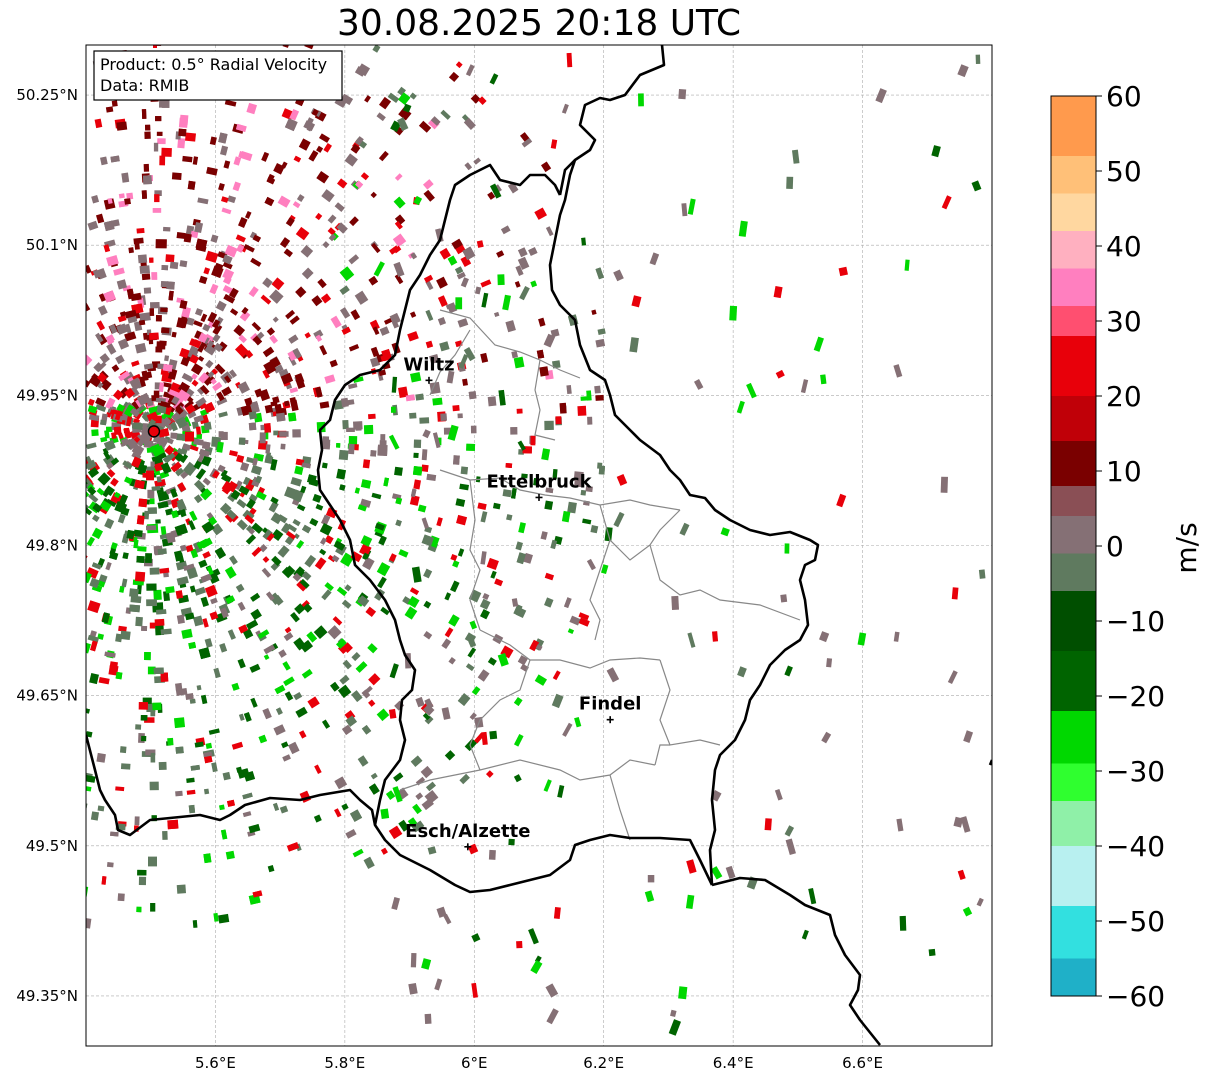 Image resolution: width=1207 pixels, height=1081 pixels. Describe the element at coordinates (1124, 171) in the screenshot. I see `colorbar-tick-label: 50` at that location.